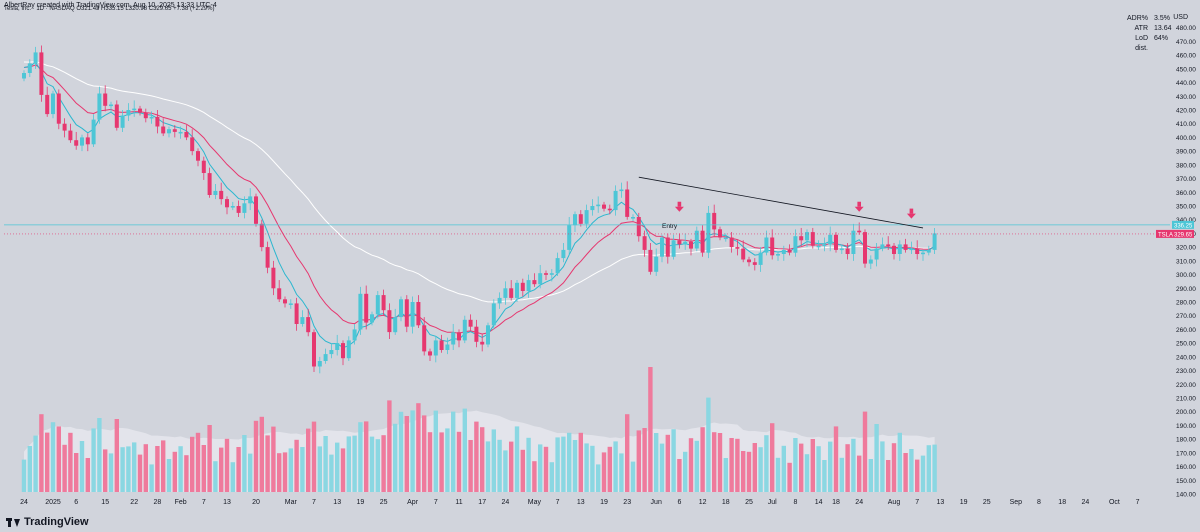  I want to click on stat-value: 3.5%, so click(1162, 18).